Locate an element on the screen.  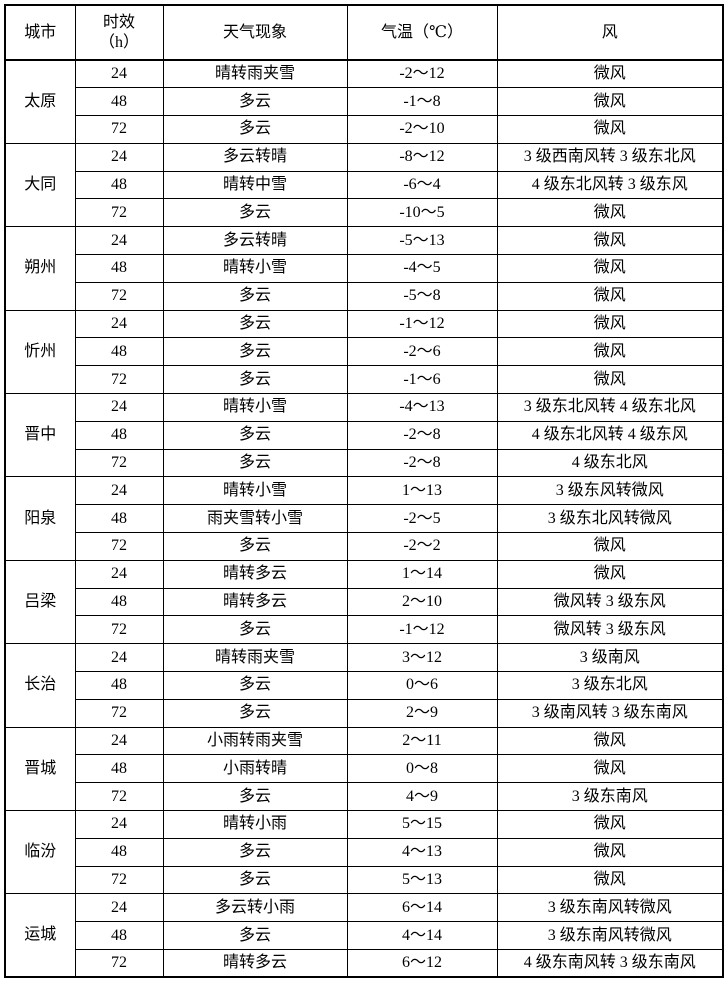
wind-cell: 4 级东北风 is located at coordinates (610, 463).